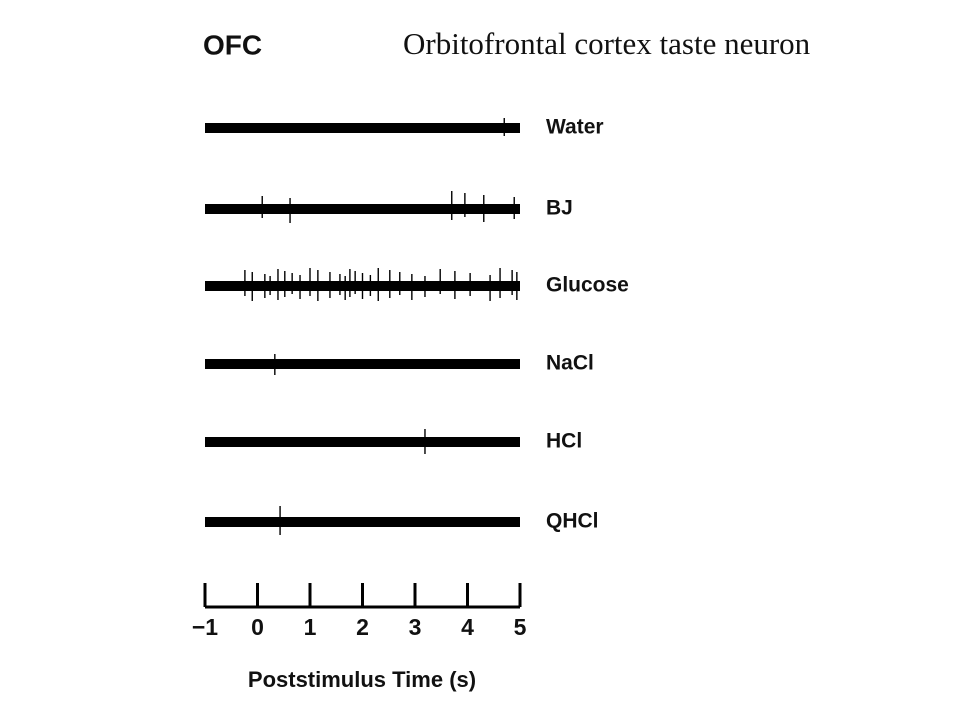 Image resolution: width=960 pixels, height=720 pixels. What do you see at coordinates (310, 627) in the screenshot?
I see `x-tick-label: 1` at bounding box center [310, 627].